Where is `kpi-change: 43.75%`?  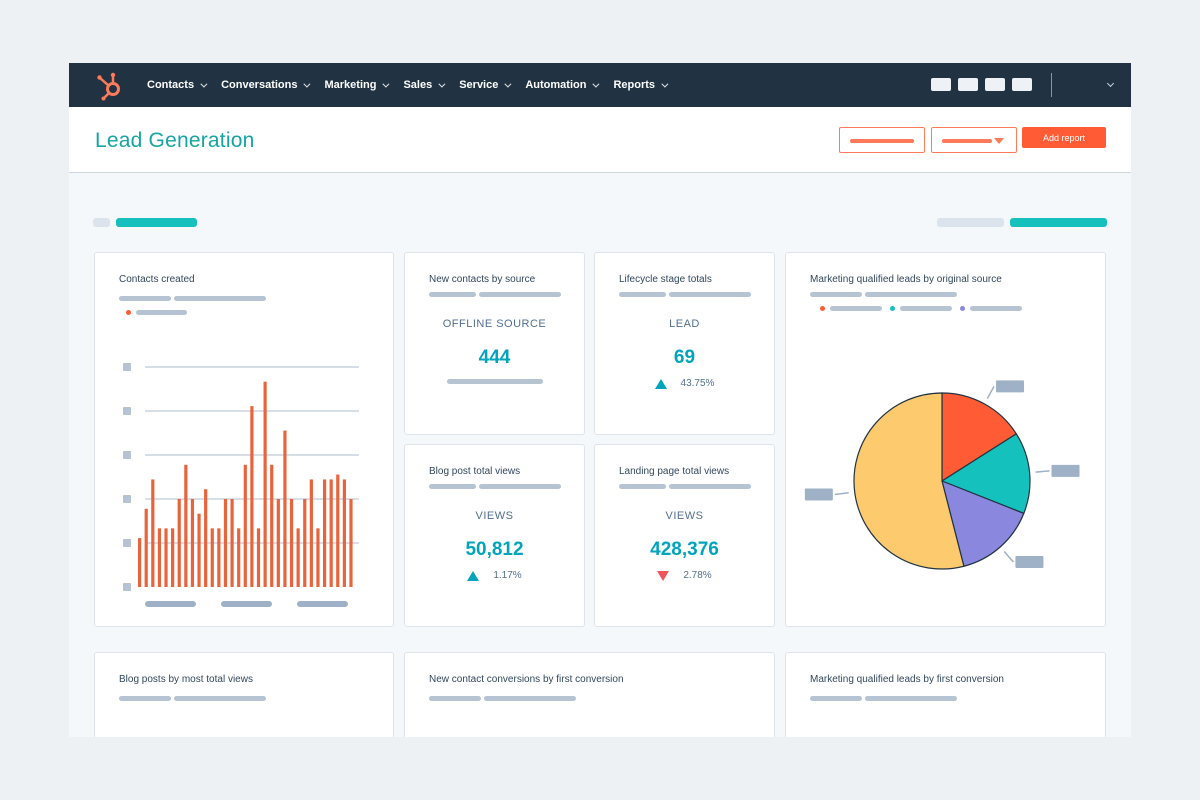 kpi-change: 43.75% is located at coordinates (684, 383).